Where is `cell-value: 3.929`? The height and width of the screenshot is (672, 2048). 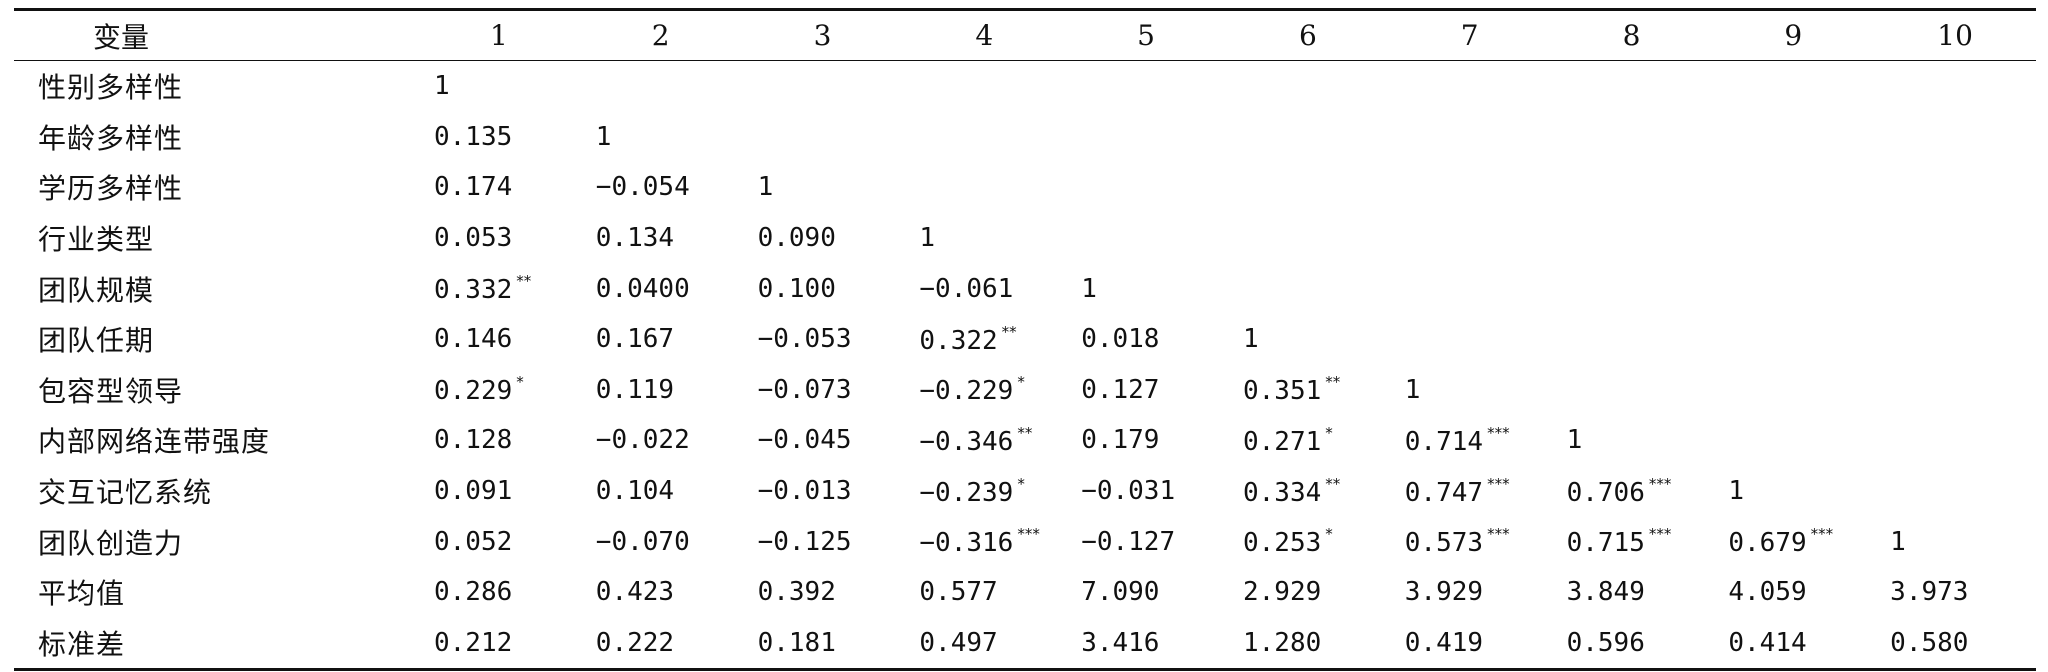
cell-value: 3.929 is located at coordinates (1444, 592).